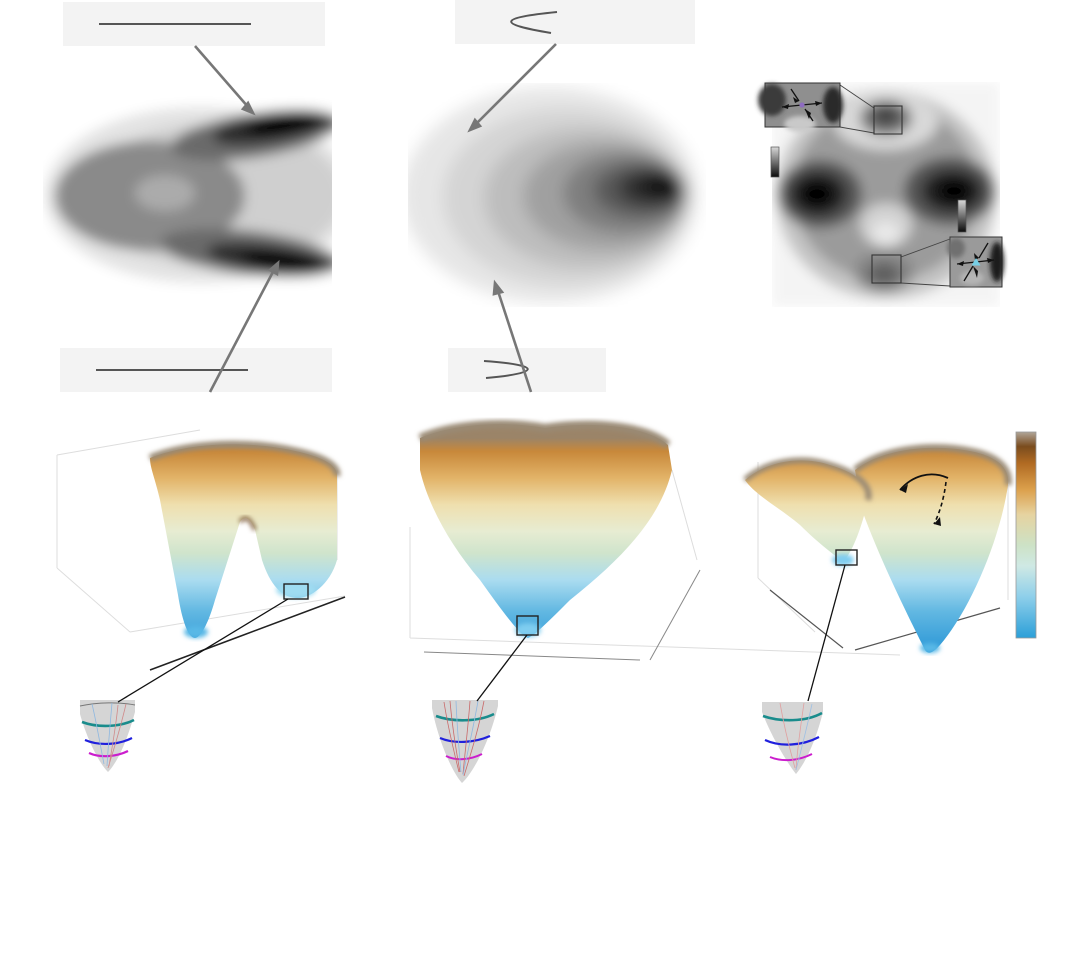  Describe the element at coordinates (201, 550) in the screenshot. I see `surface-3d-d` at that location.